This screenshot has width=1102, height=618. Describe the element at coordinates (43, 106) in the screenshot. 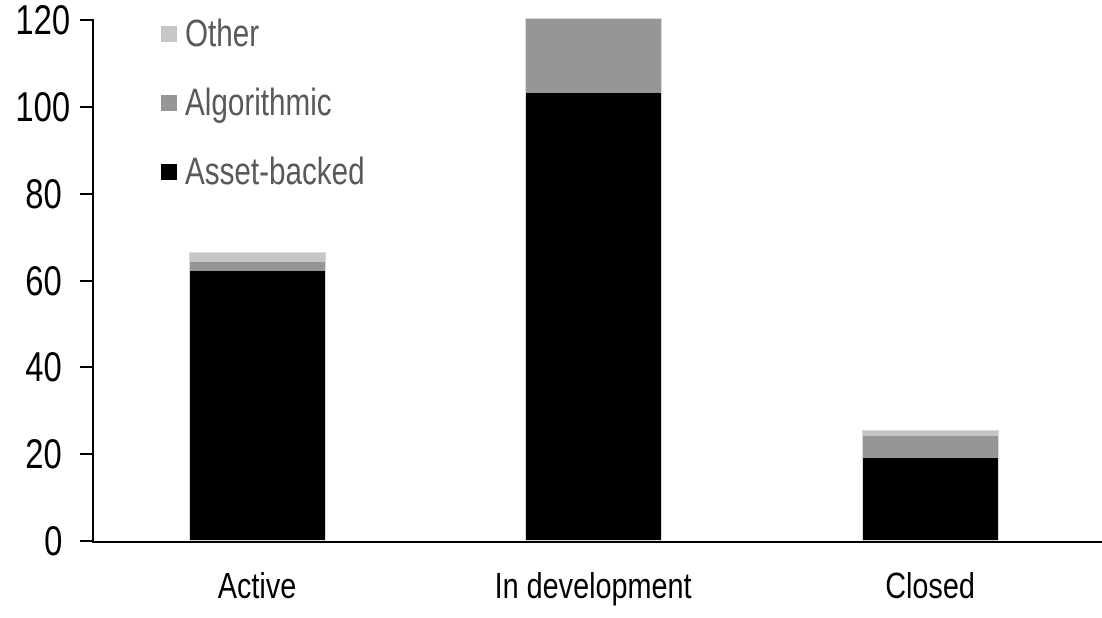

I see `y-tick-value: 100` at that location.